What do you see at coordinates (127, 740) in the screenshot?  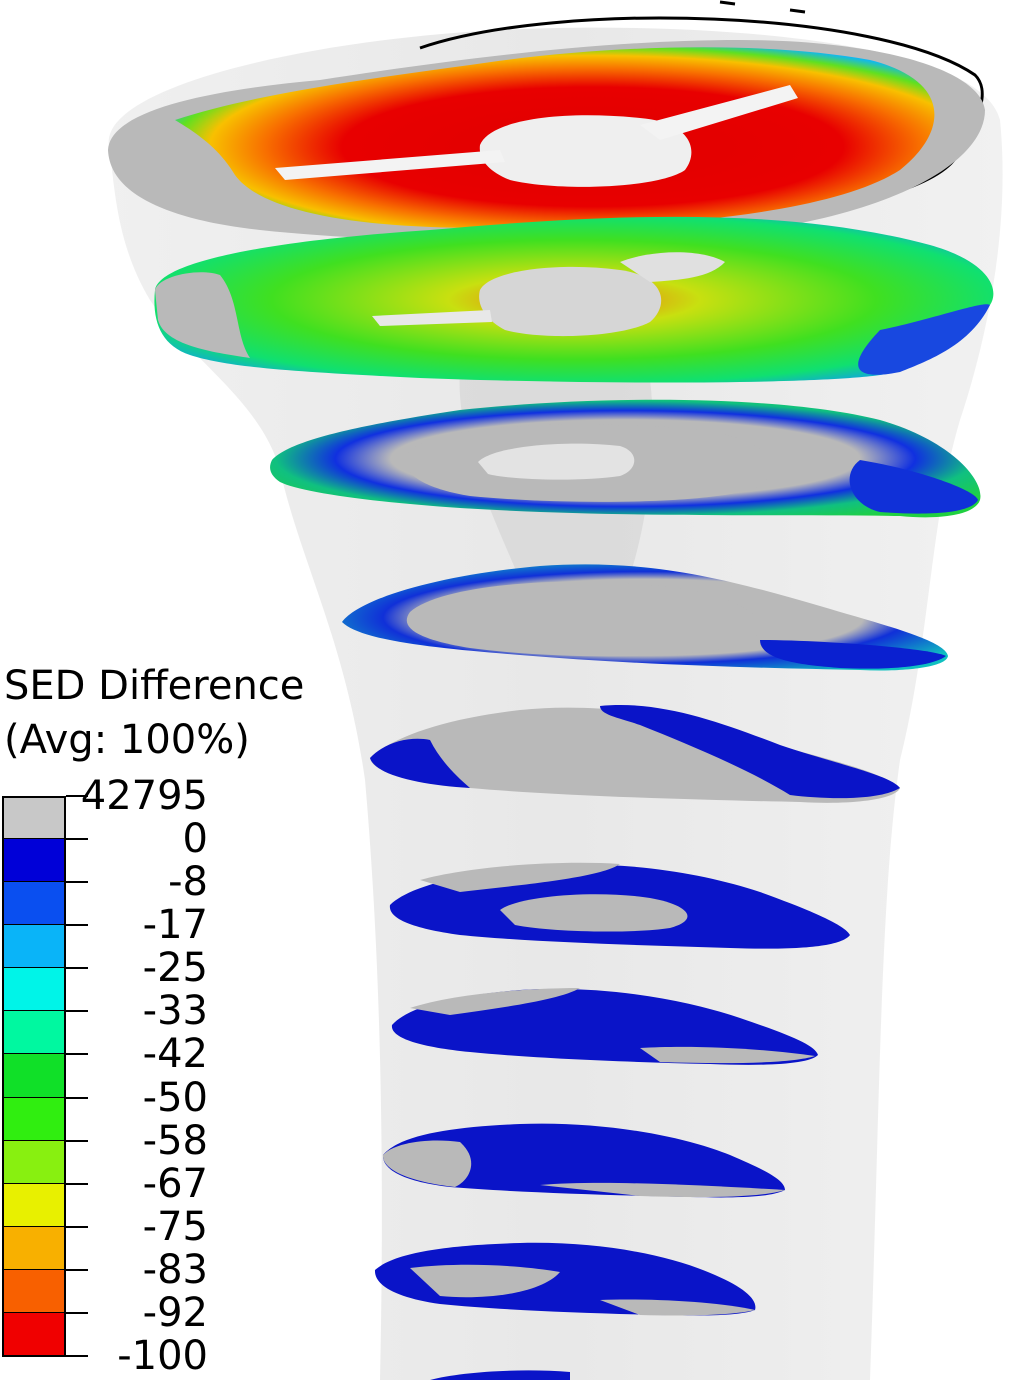 I see `legend-subtitle: (Avg: 100%)` at bounding box center [127, 740].